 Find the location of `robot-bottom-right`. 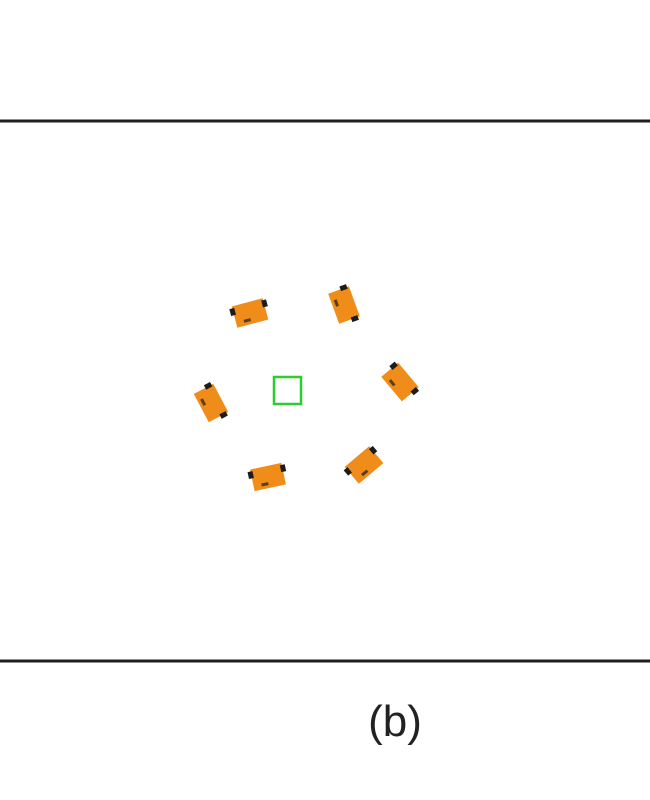

robot-bottom-right is located at coordinates (363, 464).